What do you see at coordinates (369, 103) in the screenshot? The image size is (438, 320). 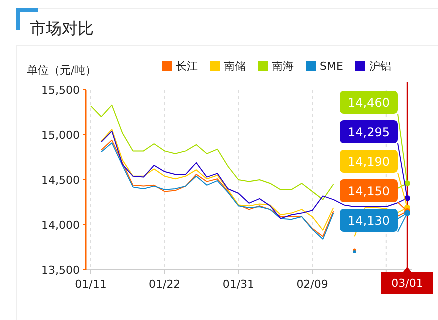 I see `data-label: 14,460` at bounding box center [369, 103].